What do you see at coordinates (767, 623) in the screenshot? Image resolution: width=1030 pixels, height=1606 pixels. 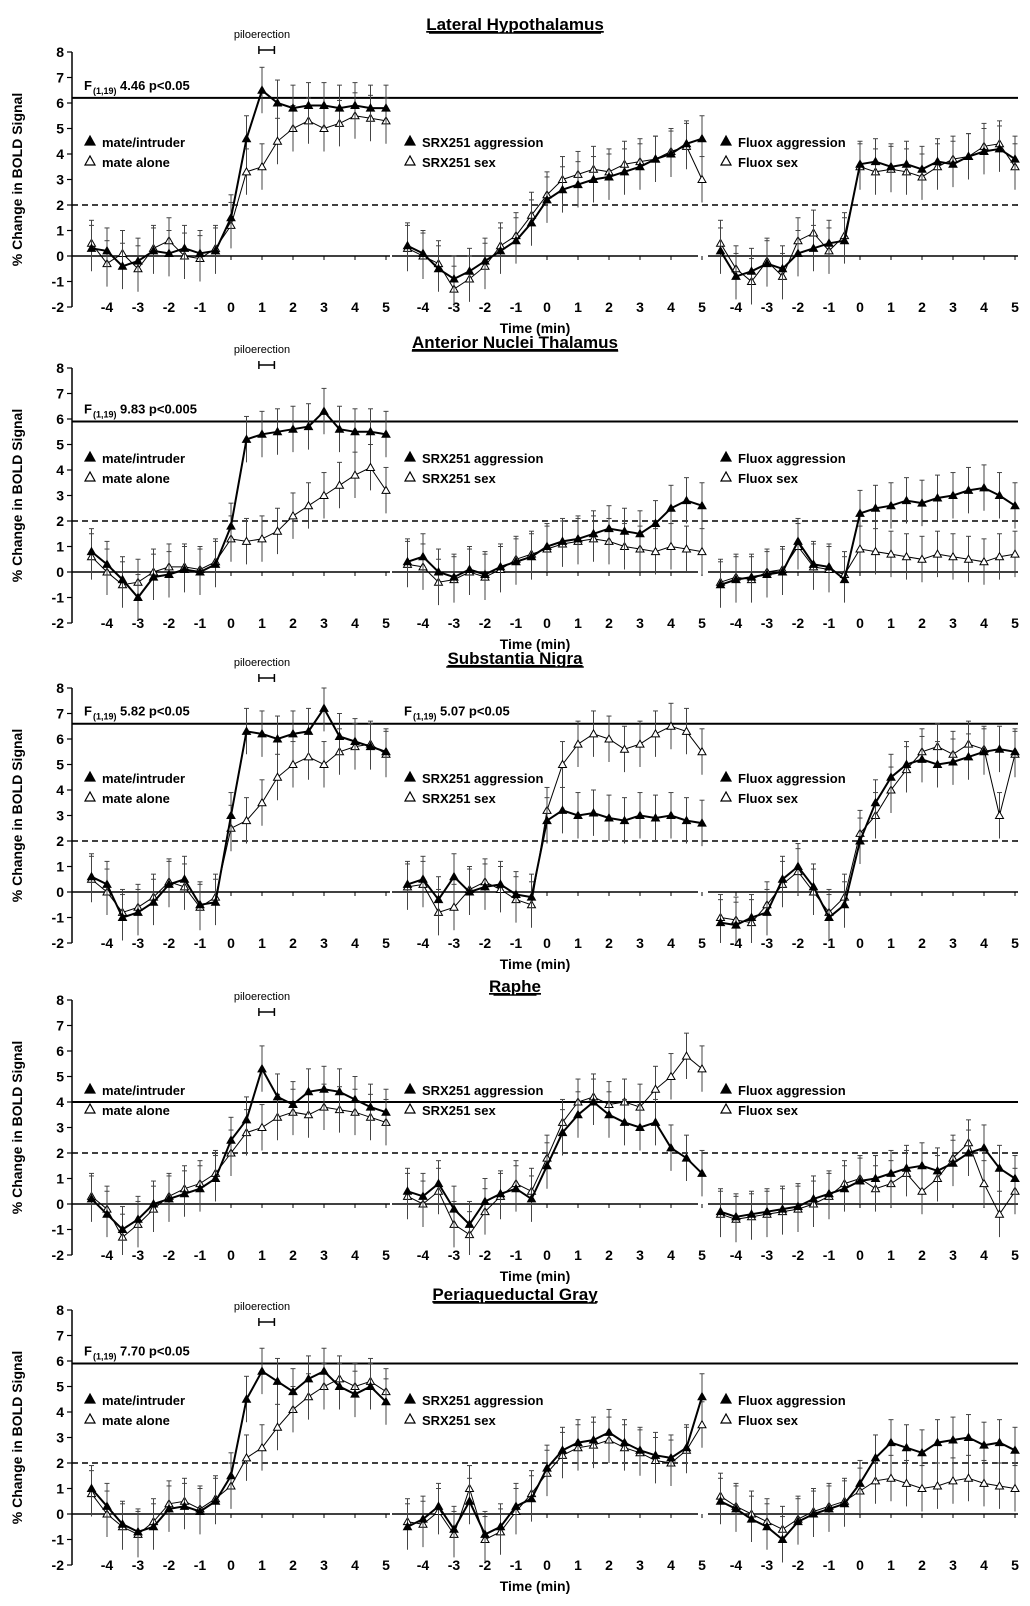 I see `x-tick-label: -3` at bounding box center [767, 623].